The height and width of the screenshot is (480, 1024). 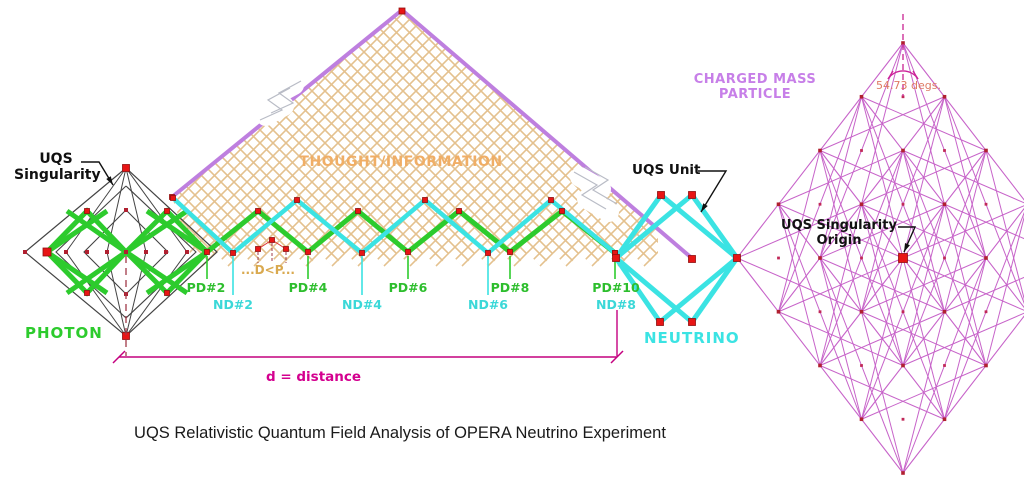 What do you see at coordinates (616, 287) in the screenshot?
I see `pd-label: PD#10` at bounding box center [616, 287].